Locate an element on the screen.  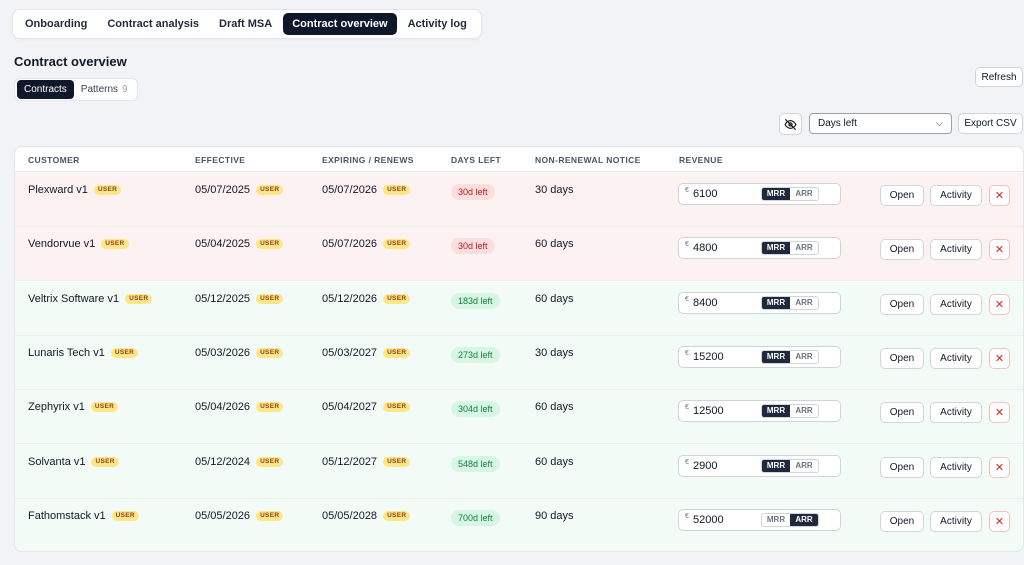
tab-onboarding: Onboarding is located at coordinates (56, 24).